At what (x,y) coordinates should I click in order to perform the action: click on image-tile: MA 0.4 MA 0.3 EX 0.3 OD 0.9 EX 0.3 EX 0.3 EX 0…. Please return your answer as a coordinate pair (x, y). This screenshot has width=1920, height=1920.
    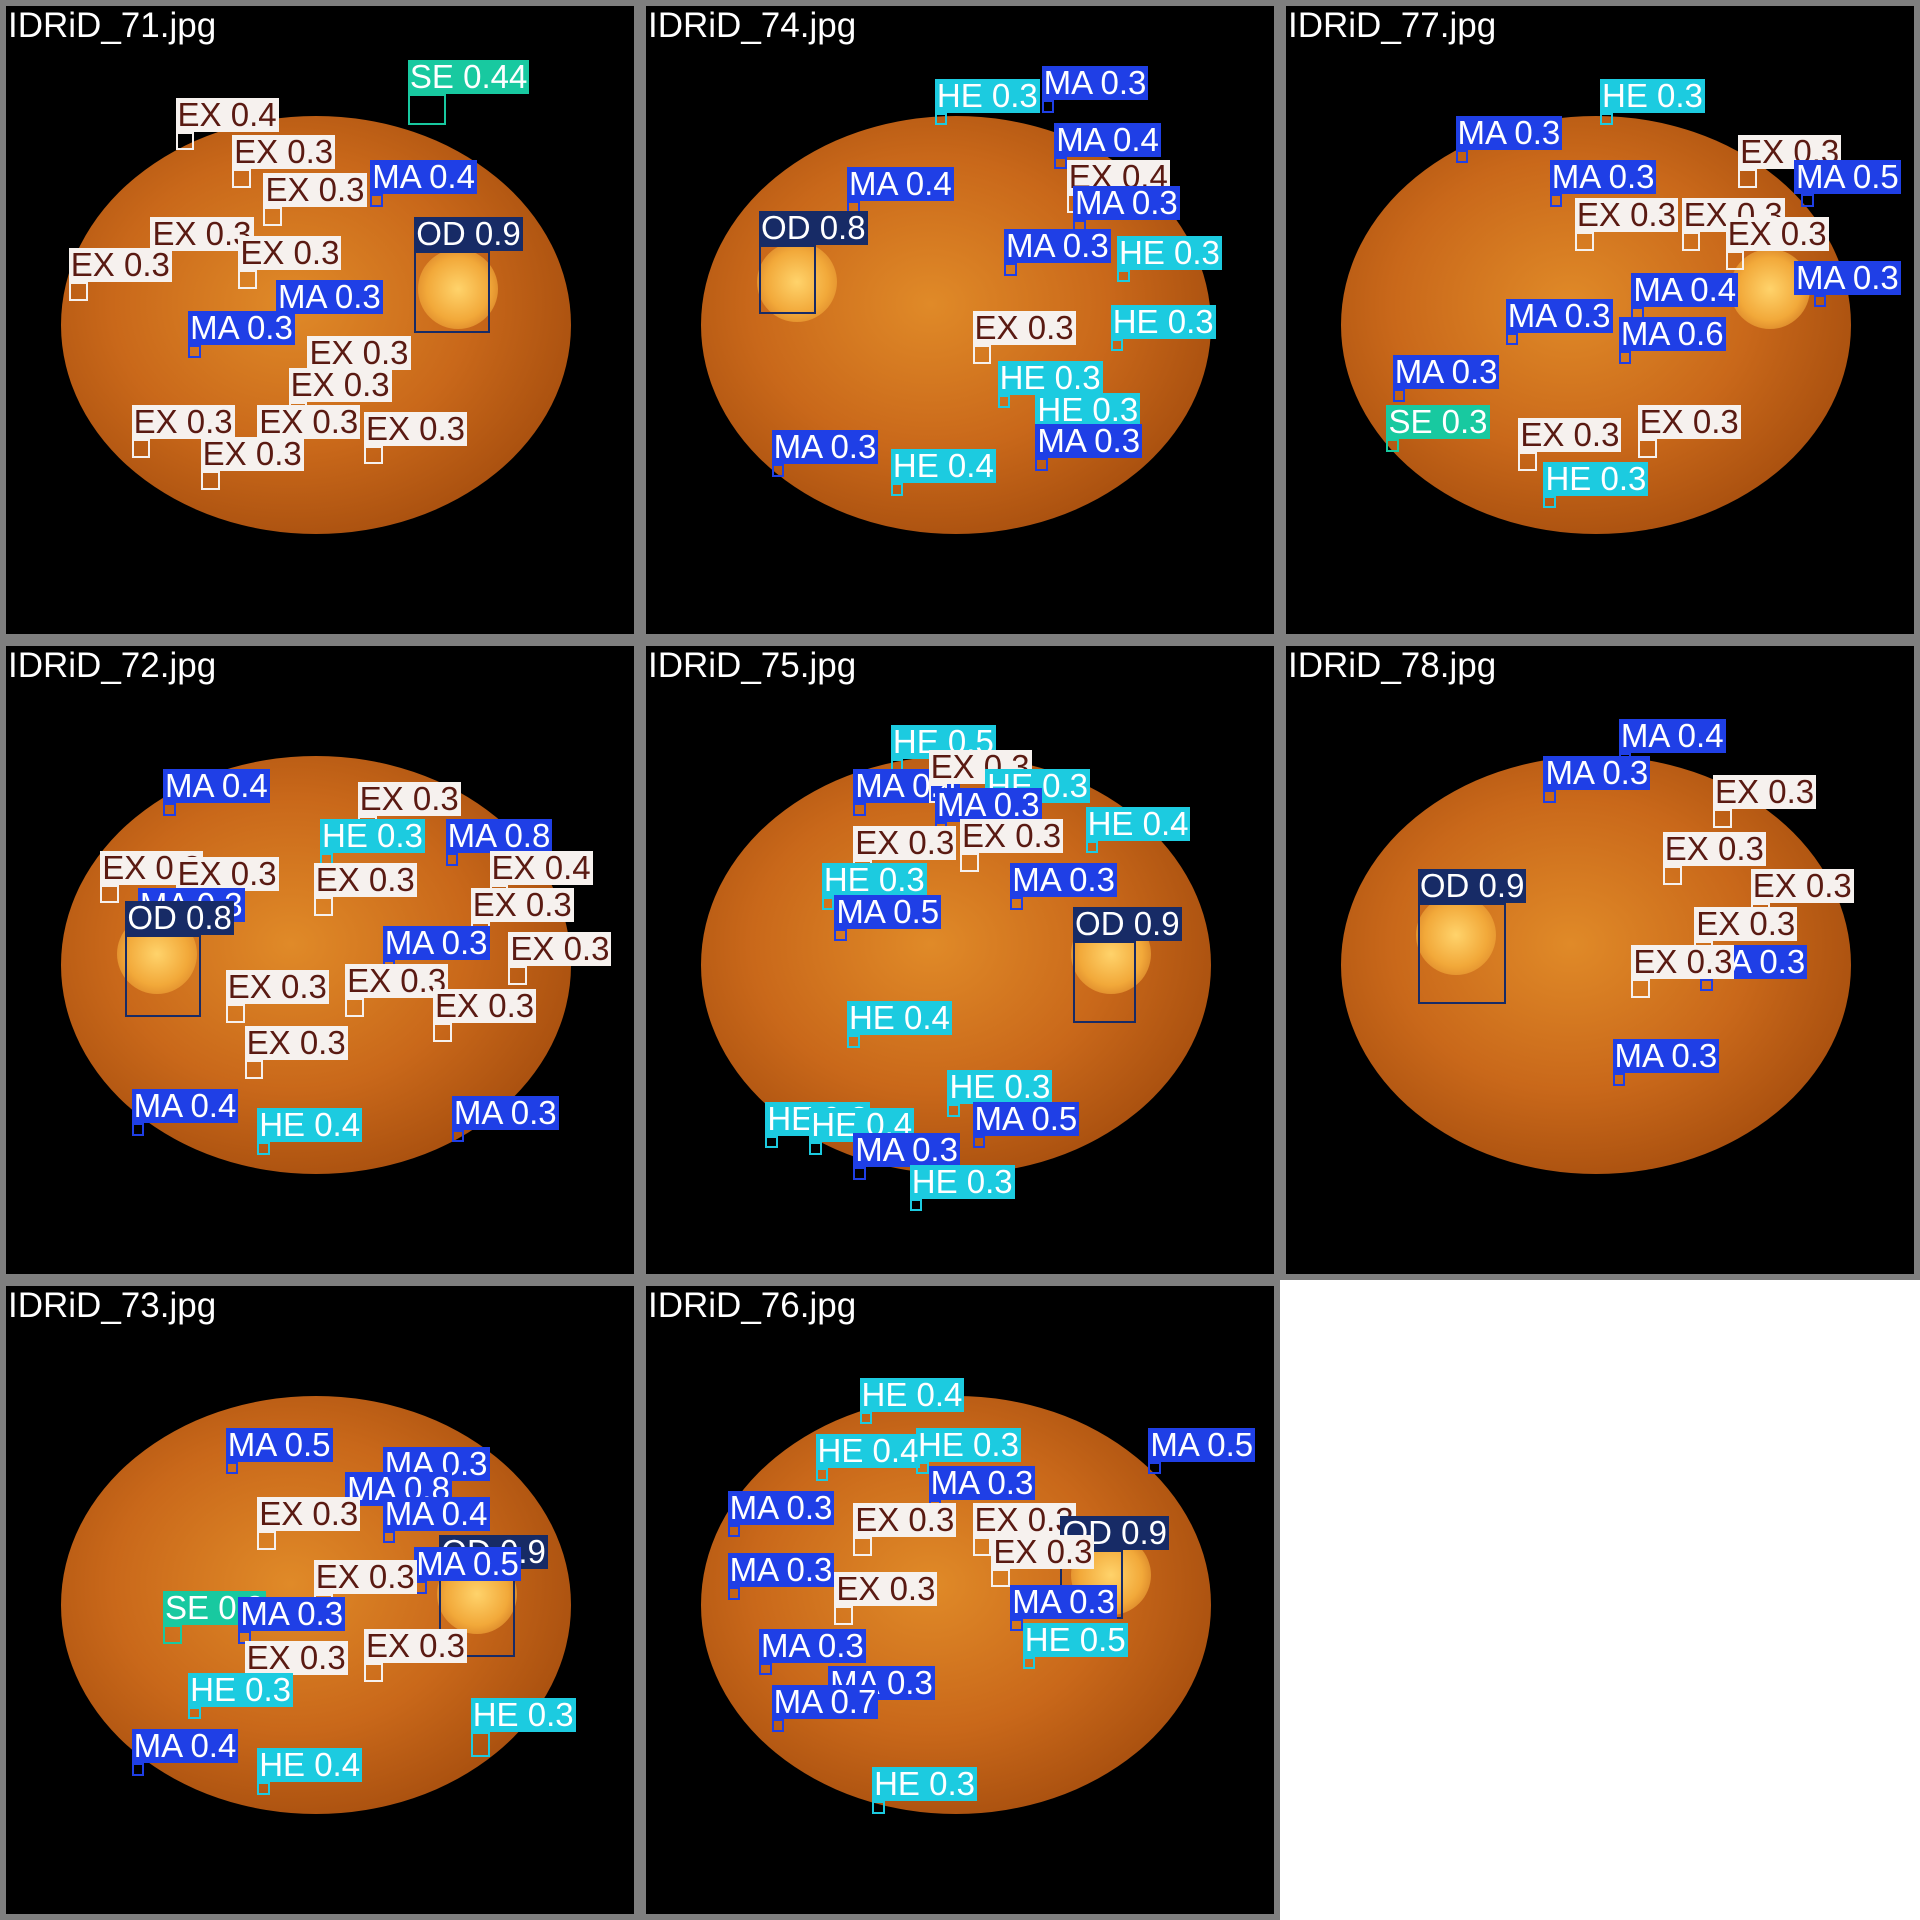
    Looking at the image, I should click on (1600, 960).